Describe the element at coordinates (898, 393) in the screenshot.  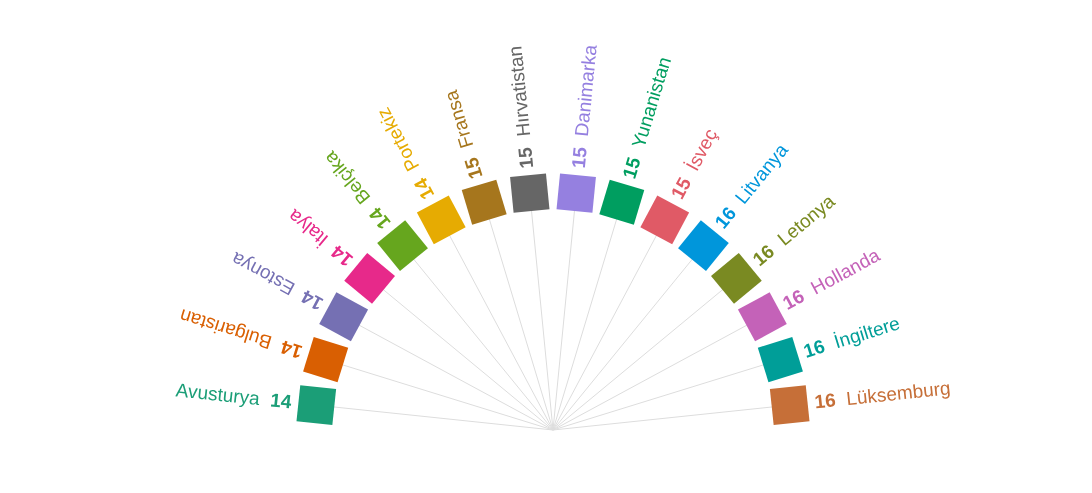
I see `category-label: Lüksemburg` at that location.